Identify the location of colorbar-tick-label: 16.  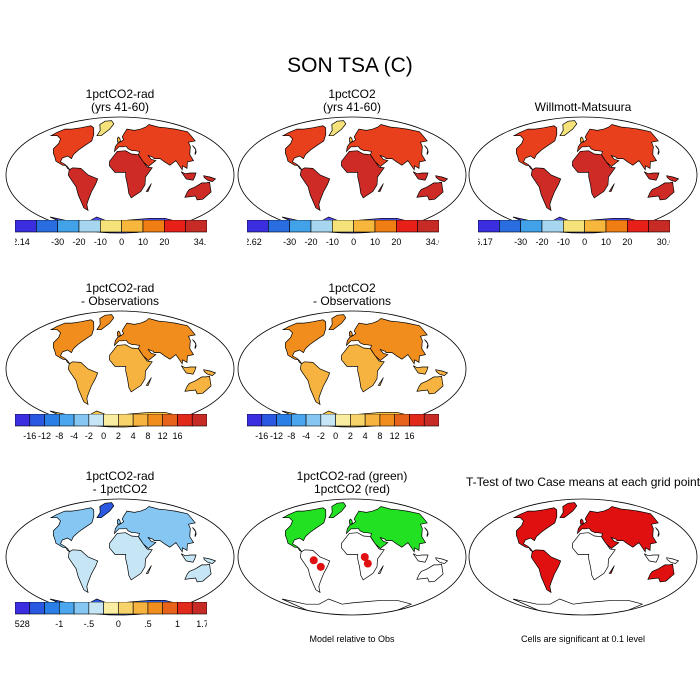
(177, 436).